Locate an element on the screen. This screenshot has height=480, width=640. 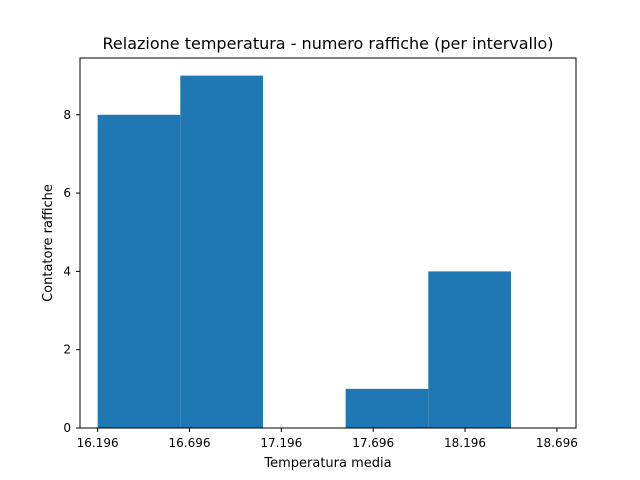
x-tick-label: 16.196 is located at coordinates (98, 443).